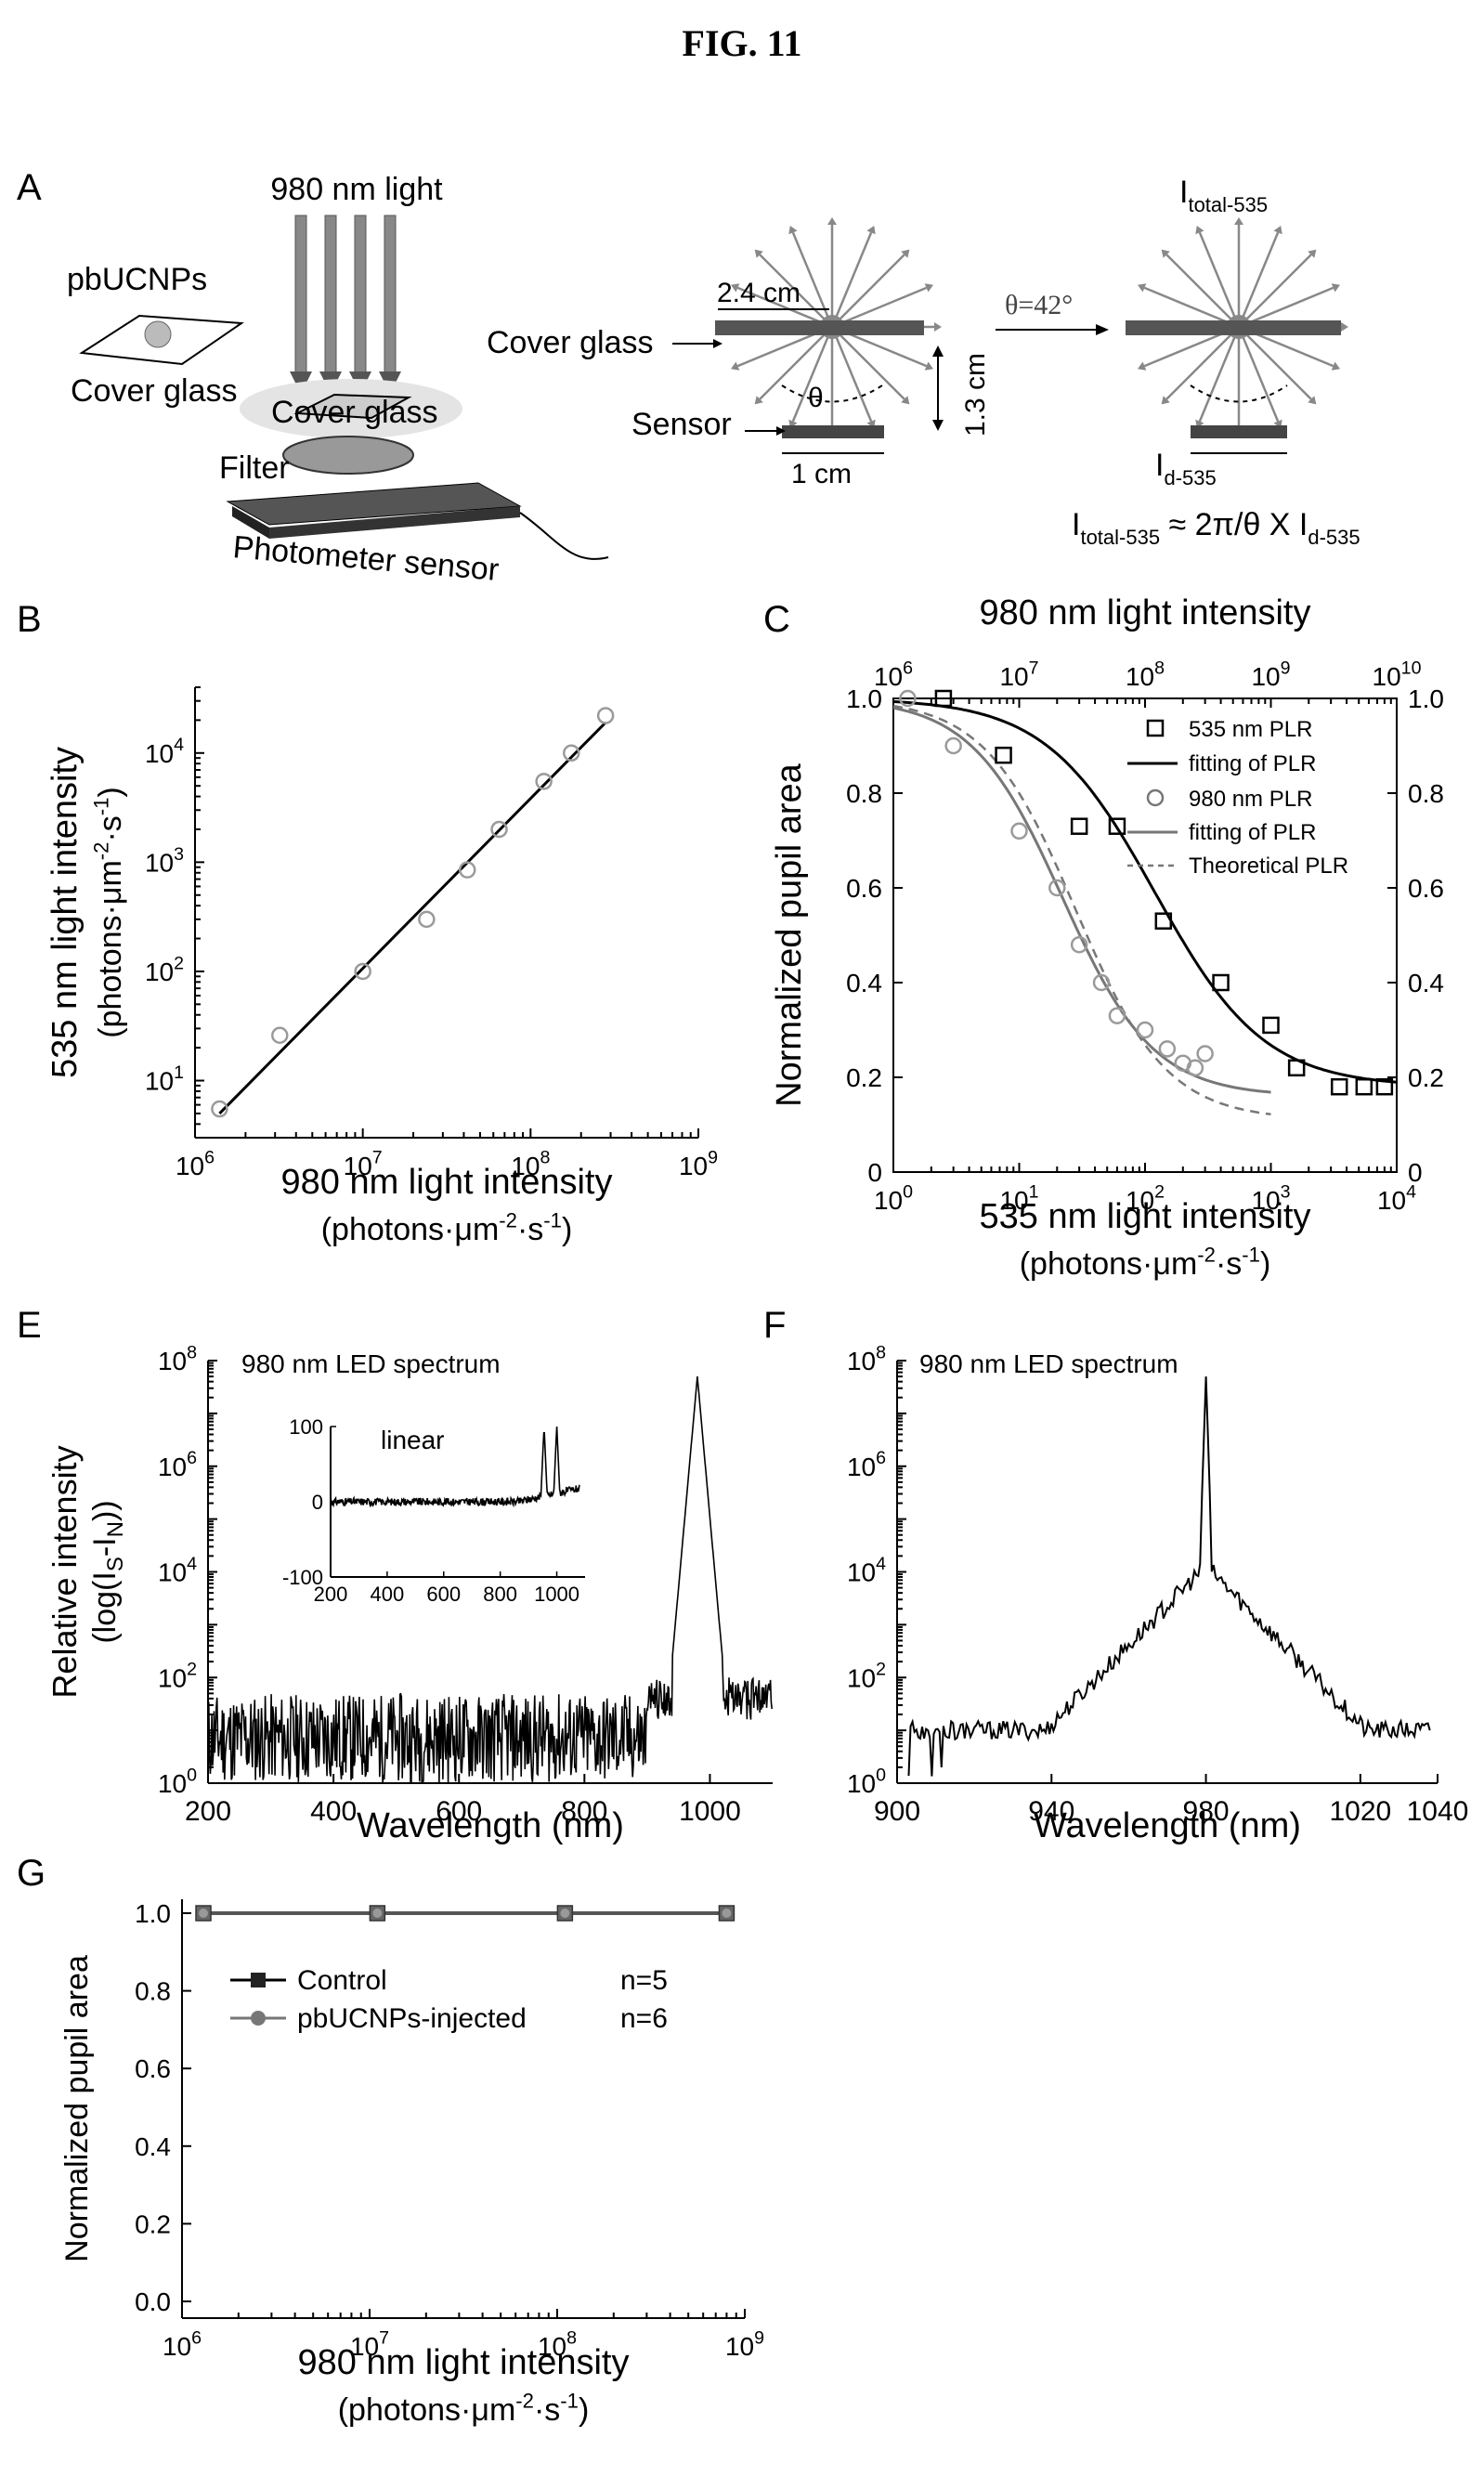  Describe the element at coordinates (365, 558) in the screenshot. I see `sensor-device-label: Photometer sensor` at that location.